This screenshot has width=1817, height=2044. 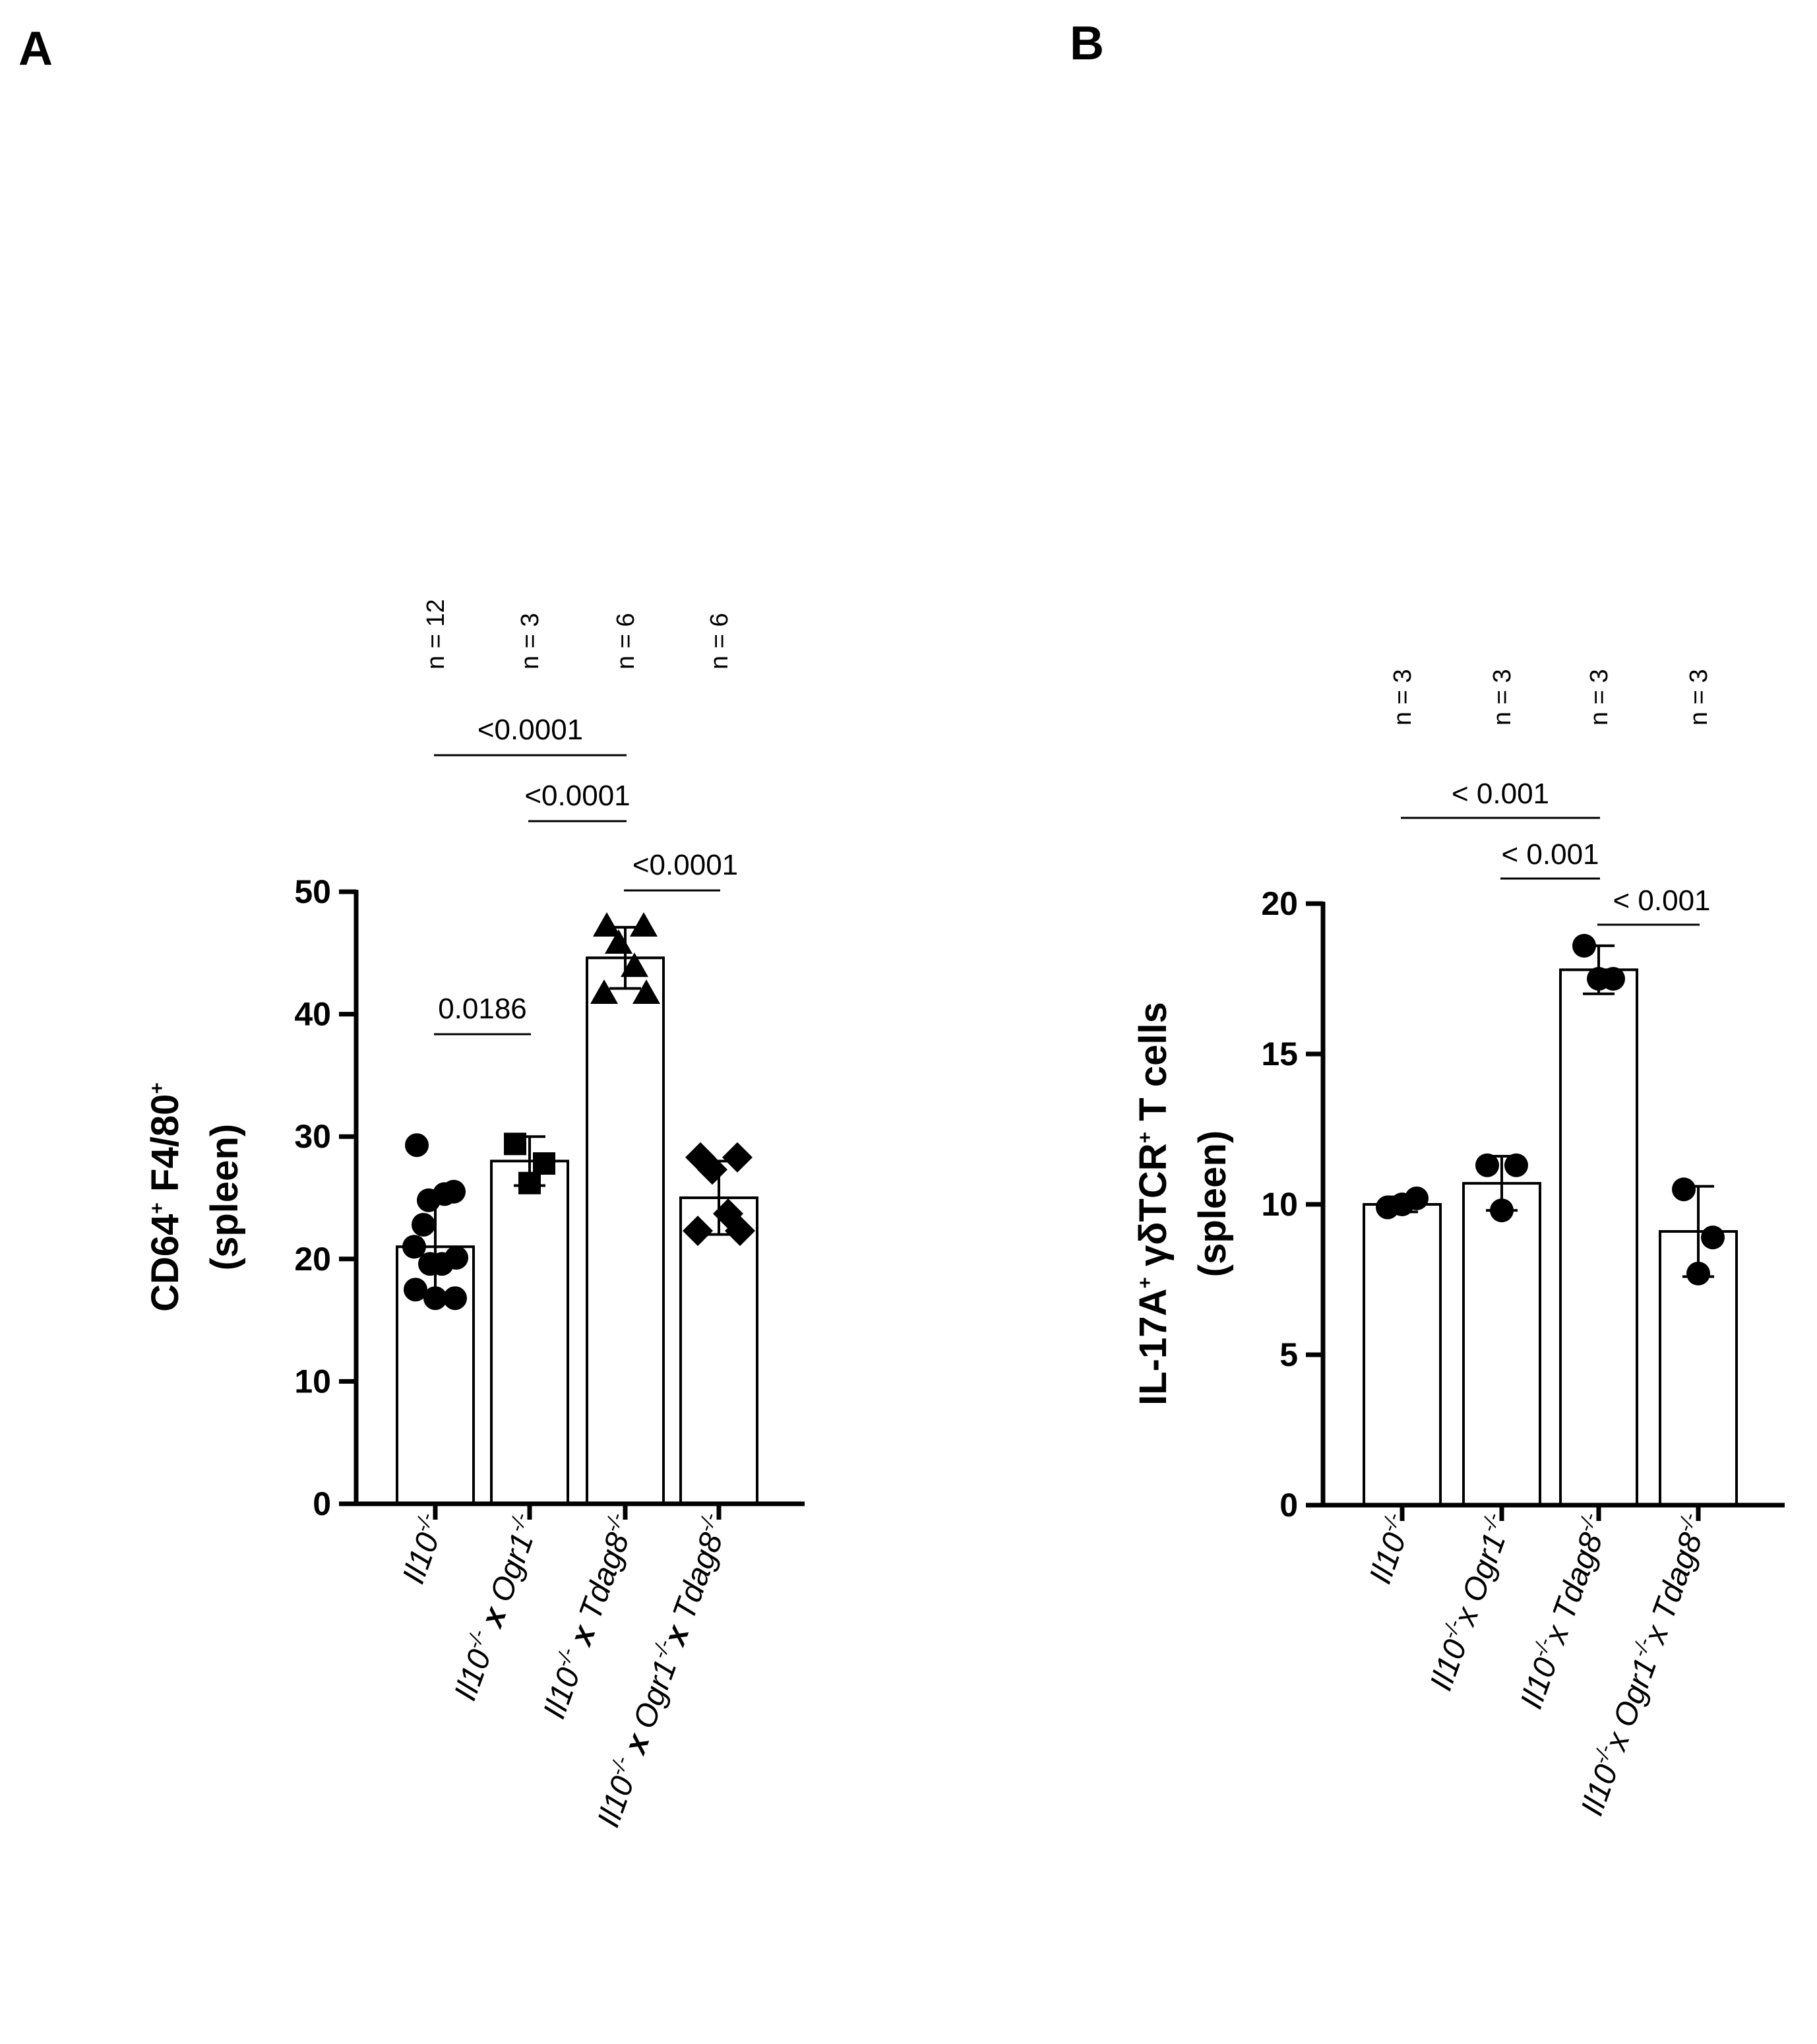 What do you see at coordinates (313, 1014) in the screenshot?
I see `y-tick-label: 40` at bounding box center [313, 1014].